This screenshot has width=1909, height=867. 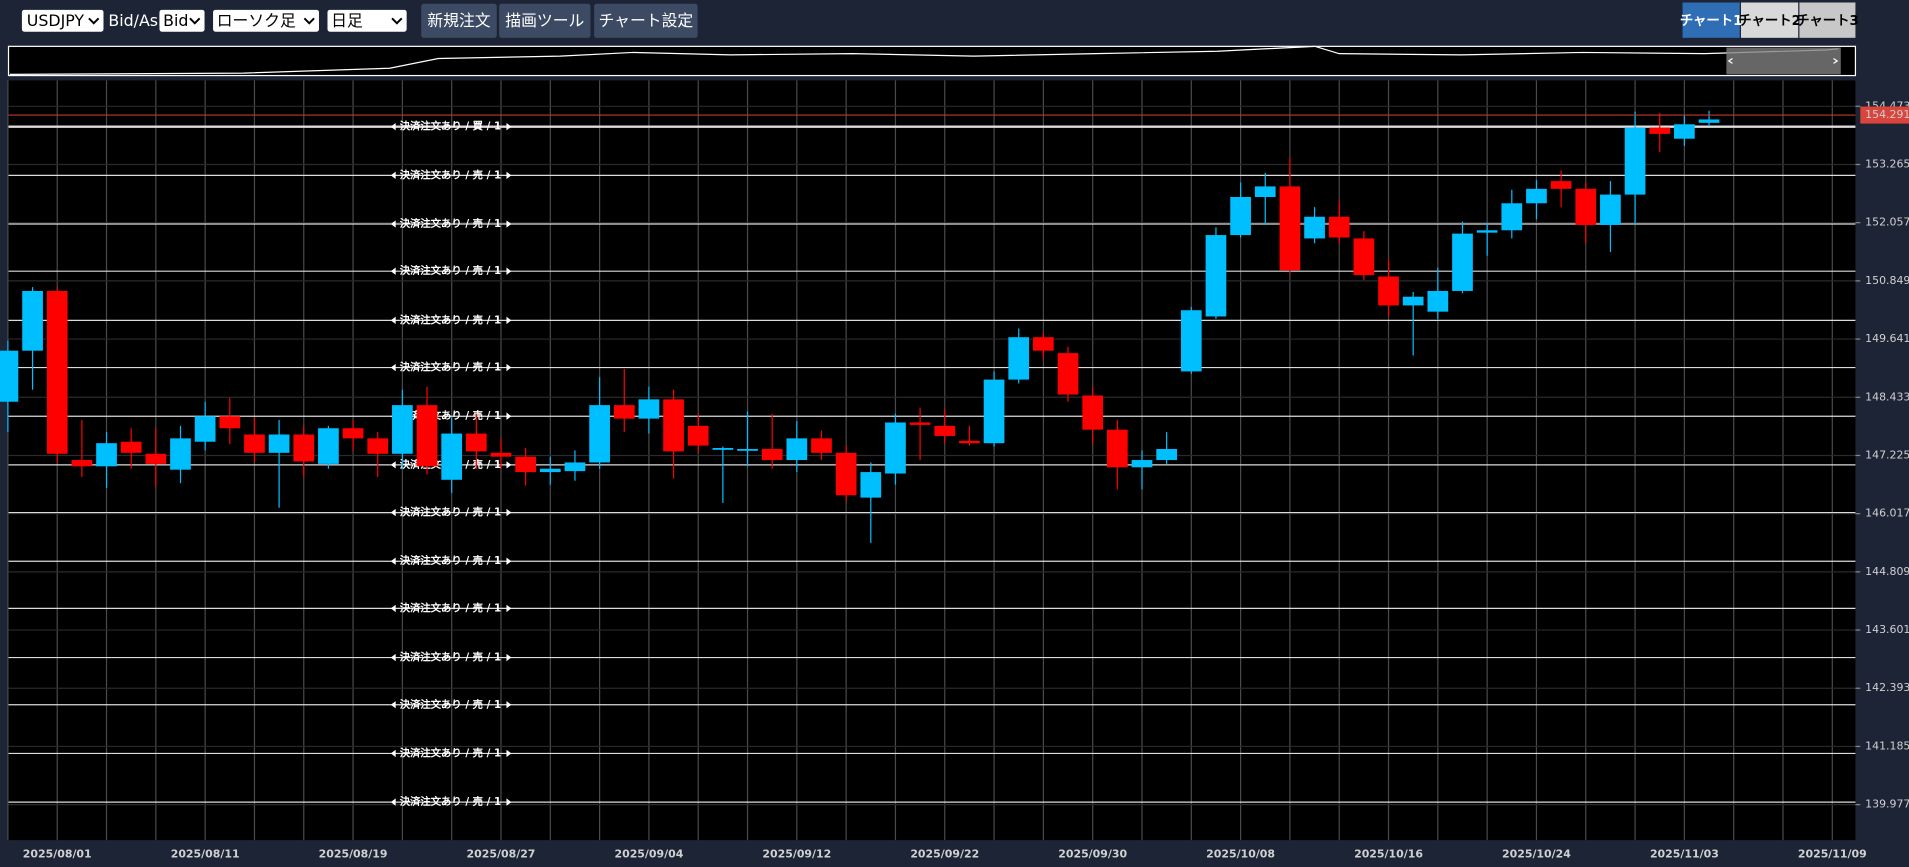 I want to click on x-tick-label: 2025/08/11, so click(x=205, y=854).